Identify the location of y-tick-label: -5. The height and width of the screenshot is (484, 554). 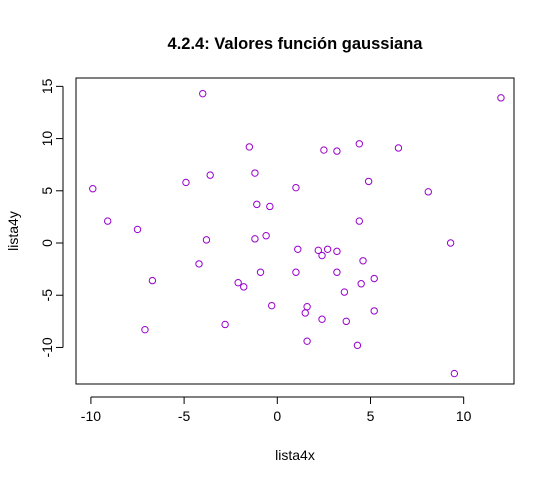
(47, 295).